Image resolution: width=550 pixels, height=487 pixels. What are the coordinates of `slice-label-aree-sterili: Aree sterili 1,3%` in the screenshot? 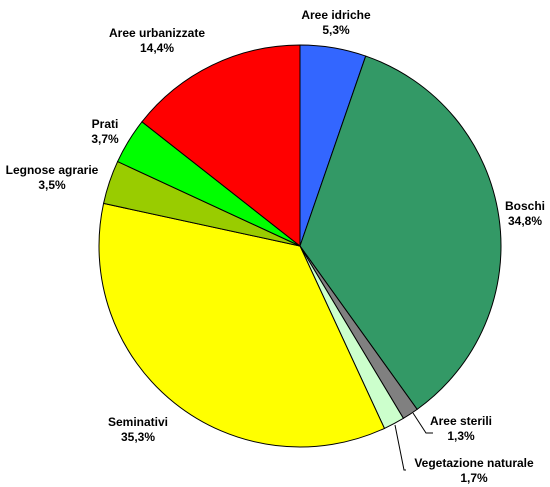 It's located at (461, 428).